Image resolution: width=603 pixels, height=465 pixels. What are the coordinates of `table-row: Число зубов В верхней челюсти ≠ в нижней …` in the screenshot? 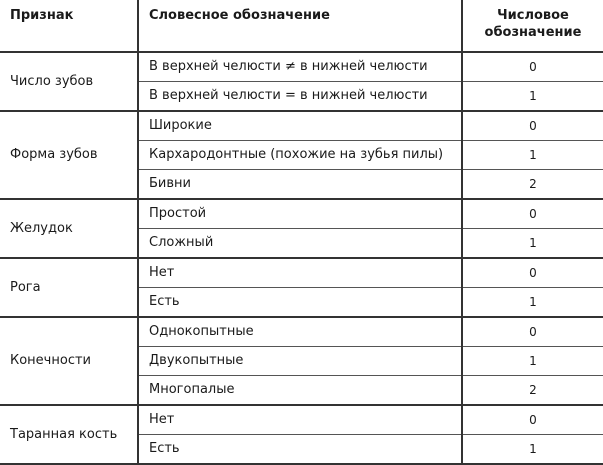 It's located at (301, 82).